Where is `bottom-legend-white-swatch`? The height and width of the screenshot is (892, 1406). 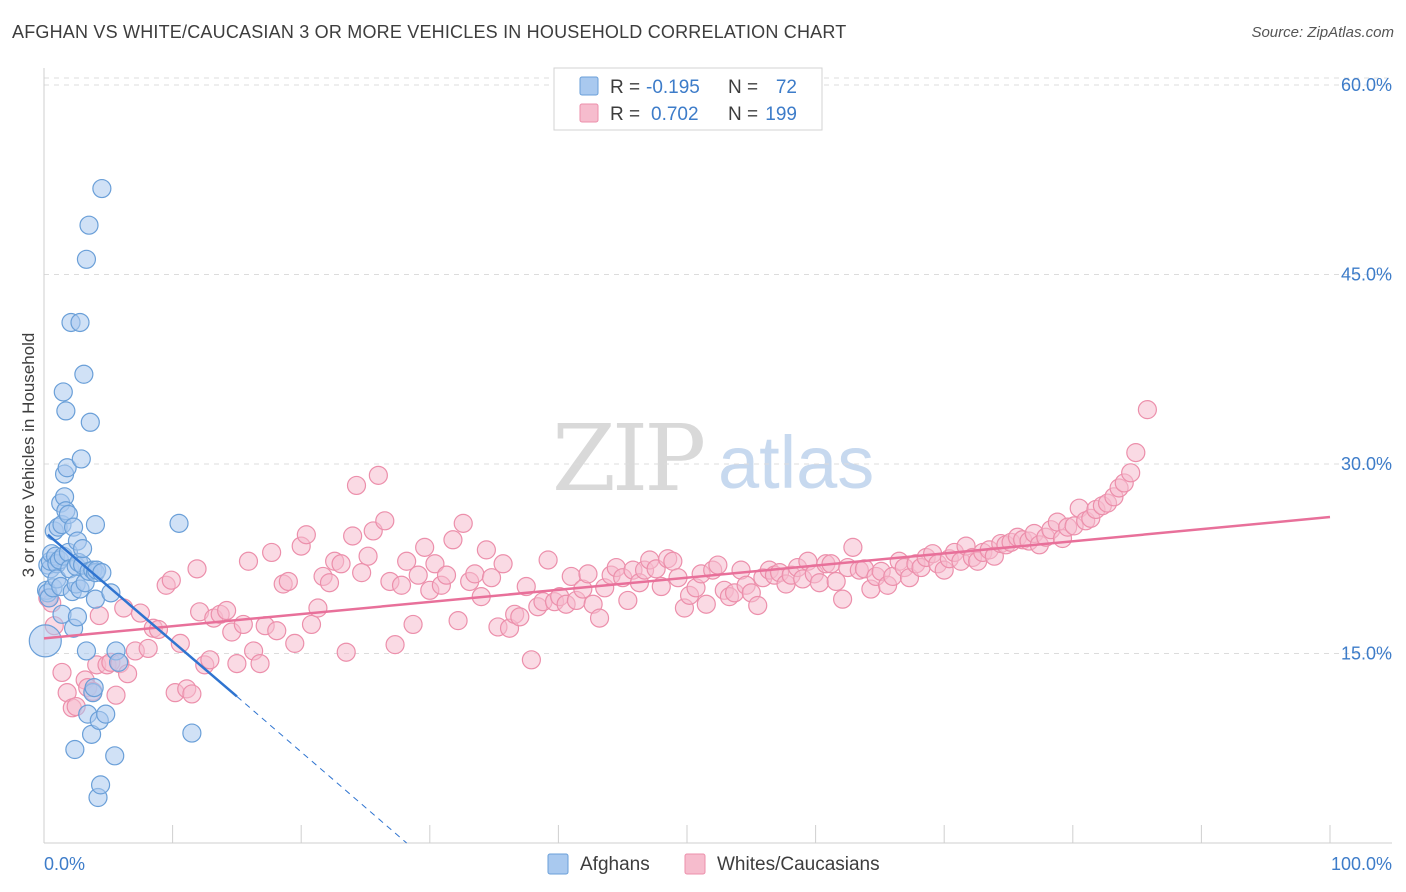
bottom-legend-white-swatch is located at coordinates (695, 864).